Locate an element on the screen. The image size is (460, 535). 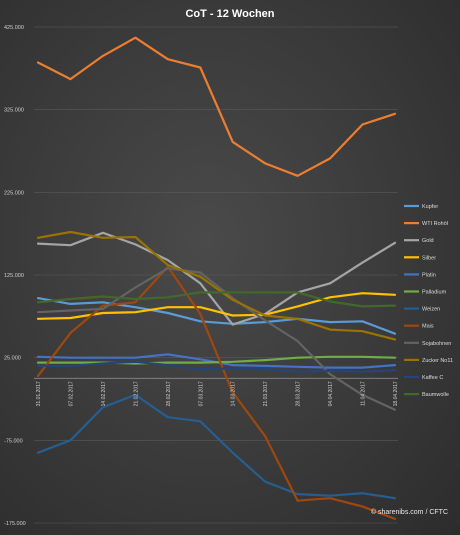
x-tick-label: 04.04.2017 is located at coordinates (331, 393).